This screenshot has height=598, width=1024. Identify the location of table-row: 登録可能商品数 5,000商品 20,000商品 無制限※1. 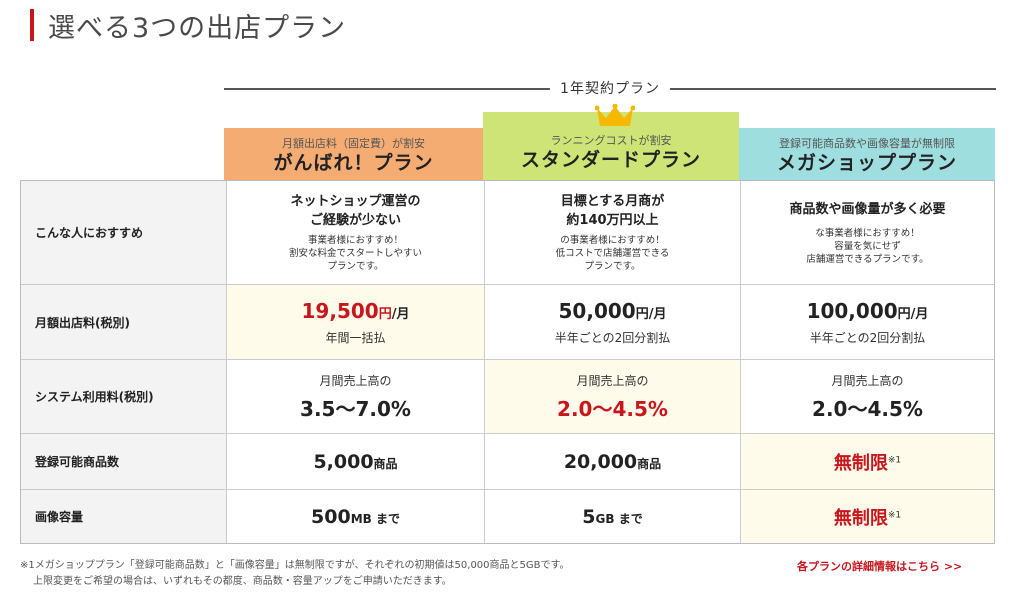
(507, 461).